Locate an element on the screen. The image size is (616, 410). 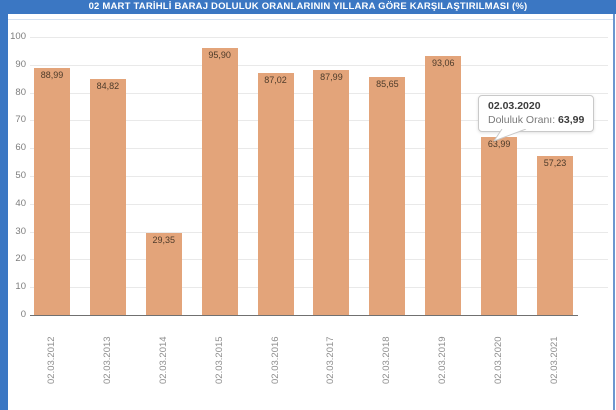
x-axis-label: 02.03.2018 is located at coordinates (387, 360).